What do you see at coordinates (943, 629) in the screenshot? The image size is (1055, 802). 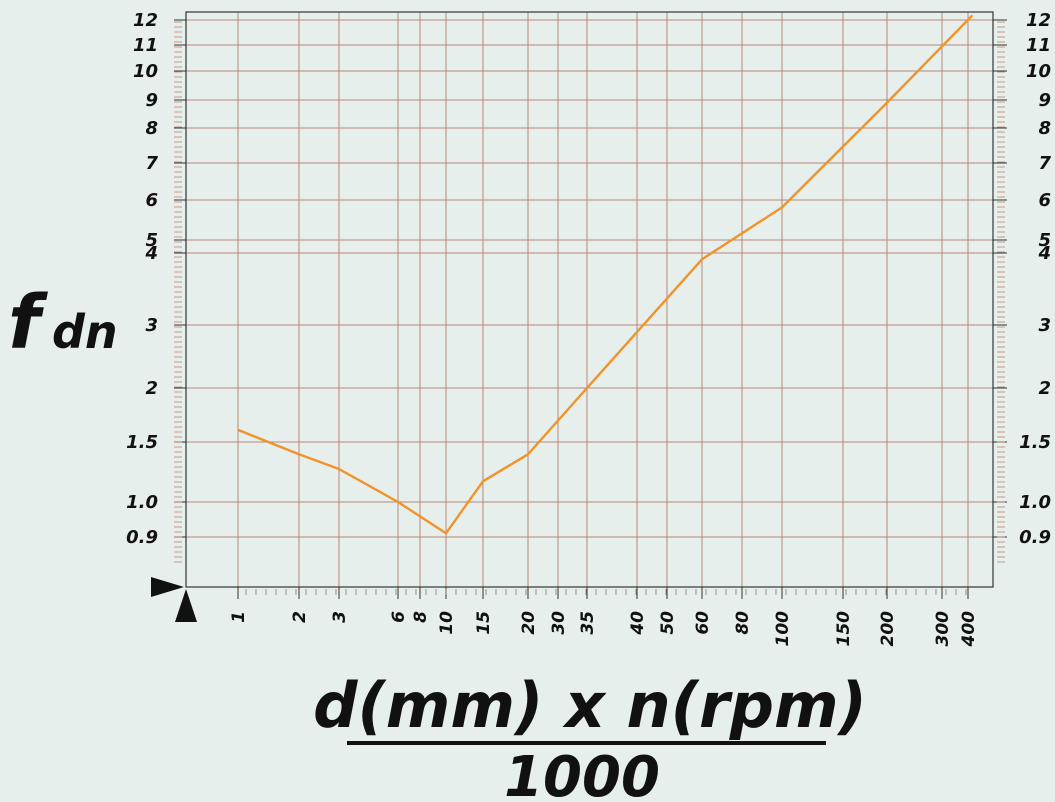 I see `x-tick-label: 300` at bounding box center [943, 629].